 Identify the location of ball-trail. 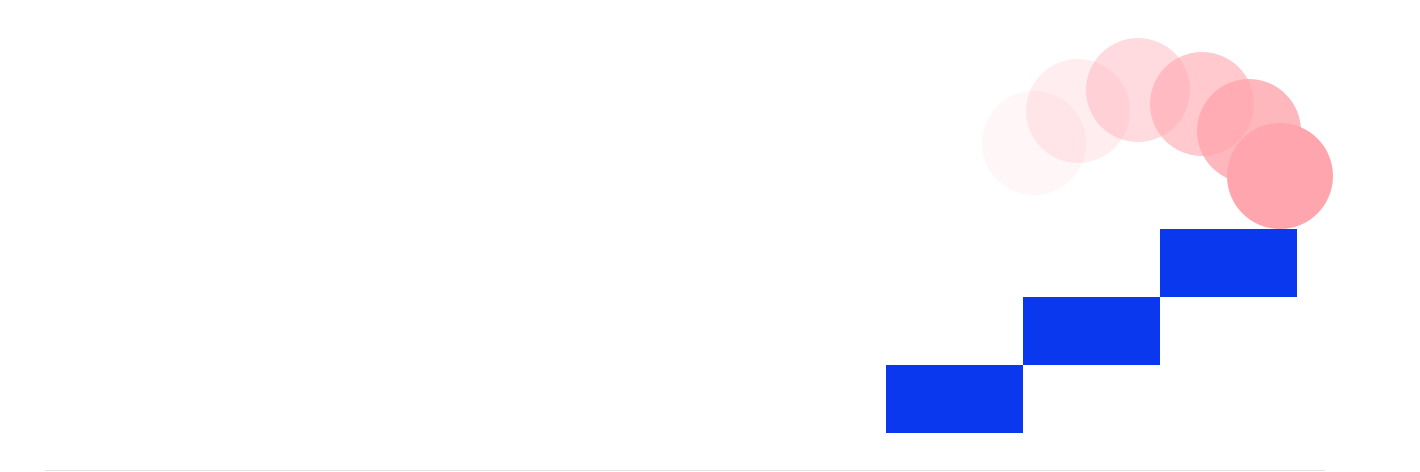
(1157, 133).